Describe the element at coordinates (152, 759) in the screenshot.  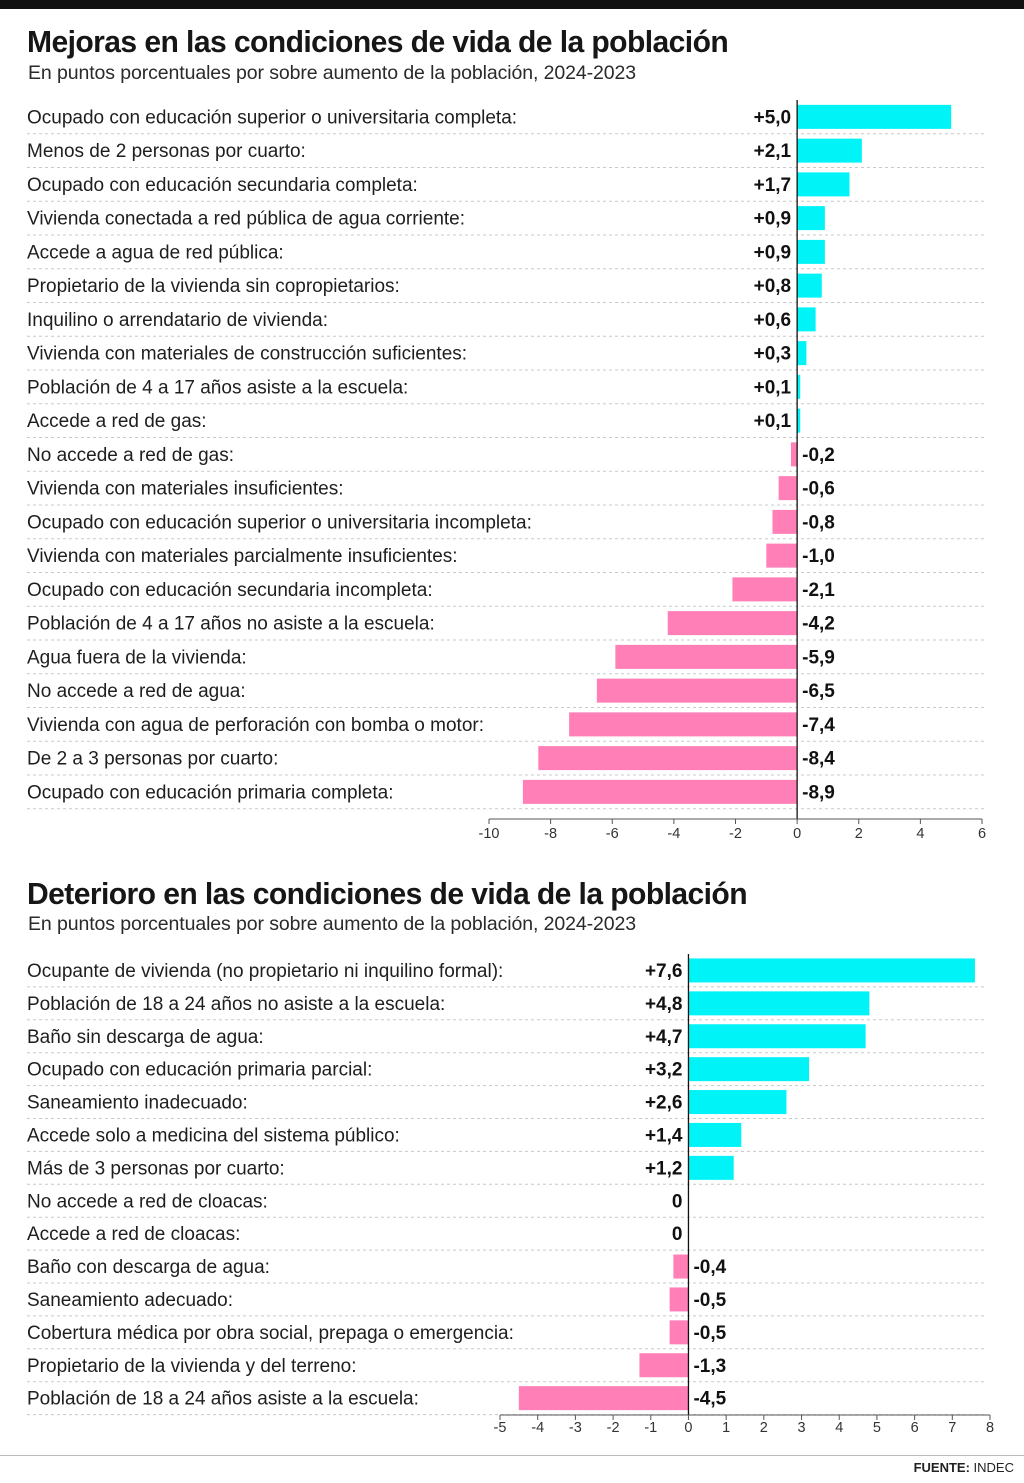
I see `category-label: De 2 a 3 personas por cuarto:` at that location.